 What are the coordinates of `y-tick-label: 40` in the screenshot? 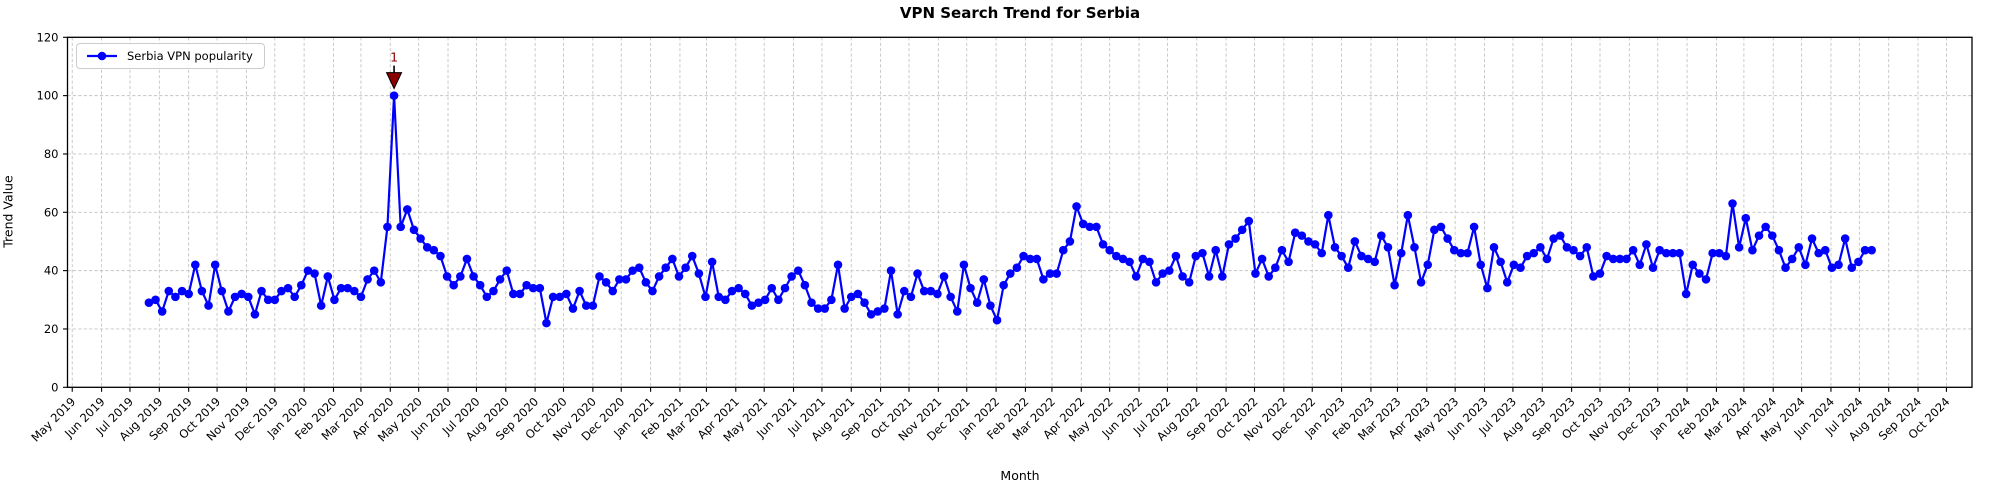 It's located at (51, 271).